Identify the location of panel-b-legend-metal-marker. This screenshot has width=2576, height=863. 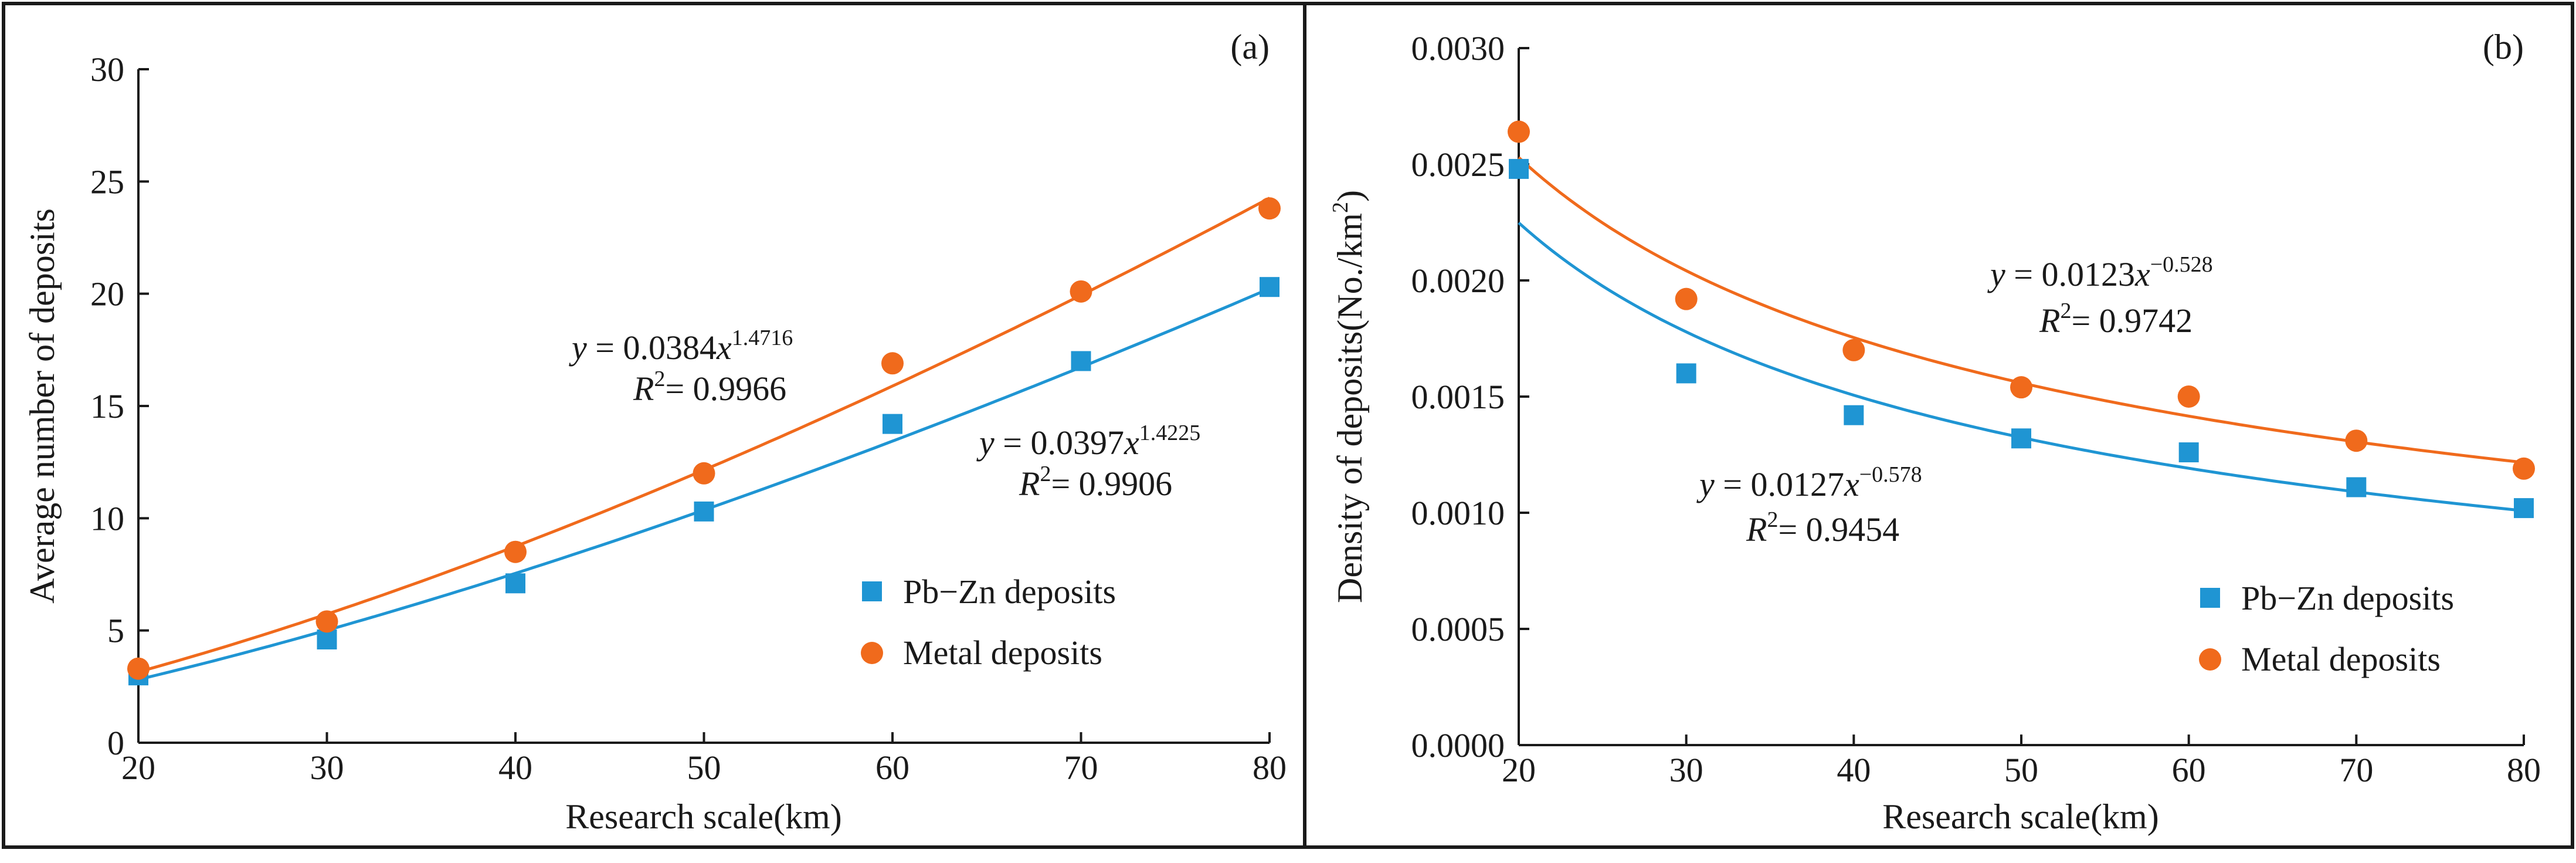
(2210, 659).